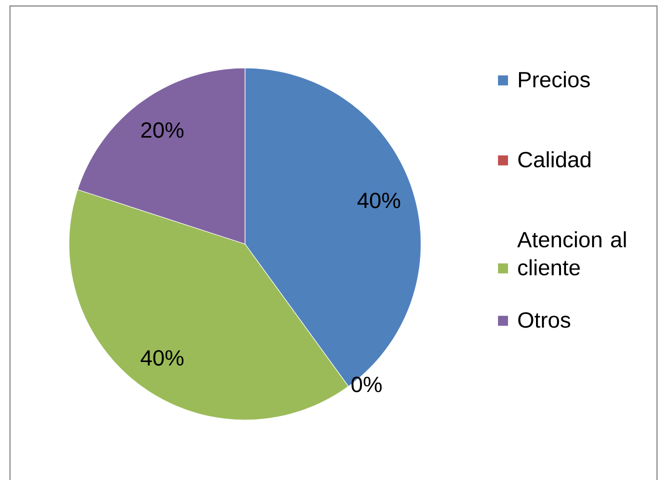 This screenshot has width=665, height=480. What do you see at coordinates (162, 130) in the screenshot?
I see `data-label: 20%` at bounding box center [162, 130].